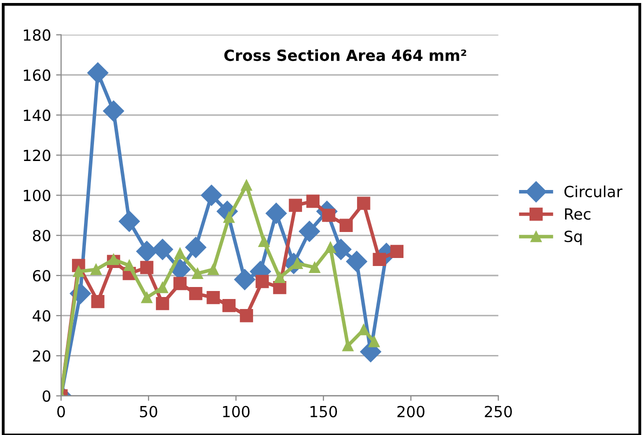 This screenshot has width=643, height=435. What do you see at coordinates (593, 192) in the screenshot?
I see `legend-label: Circular` at bounding box center [593, 192].